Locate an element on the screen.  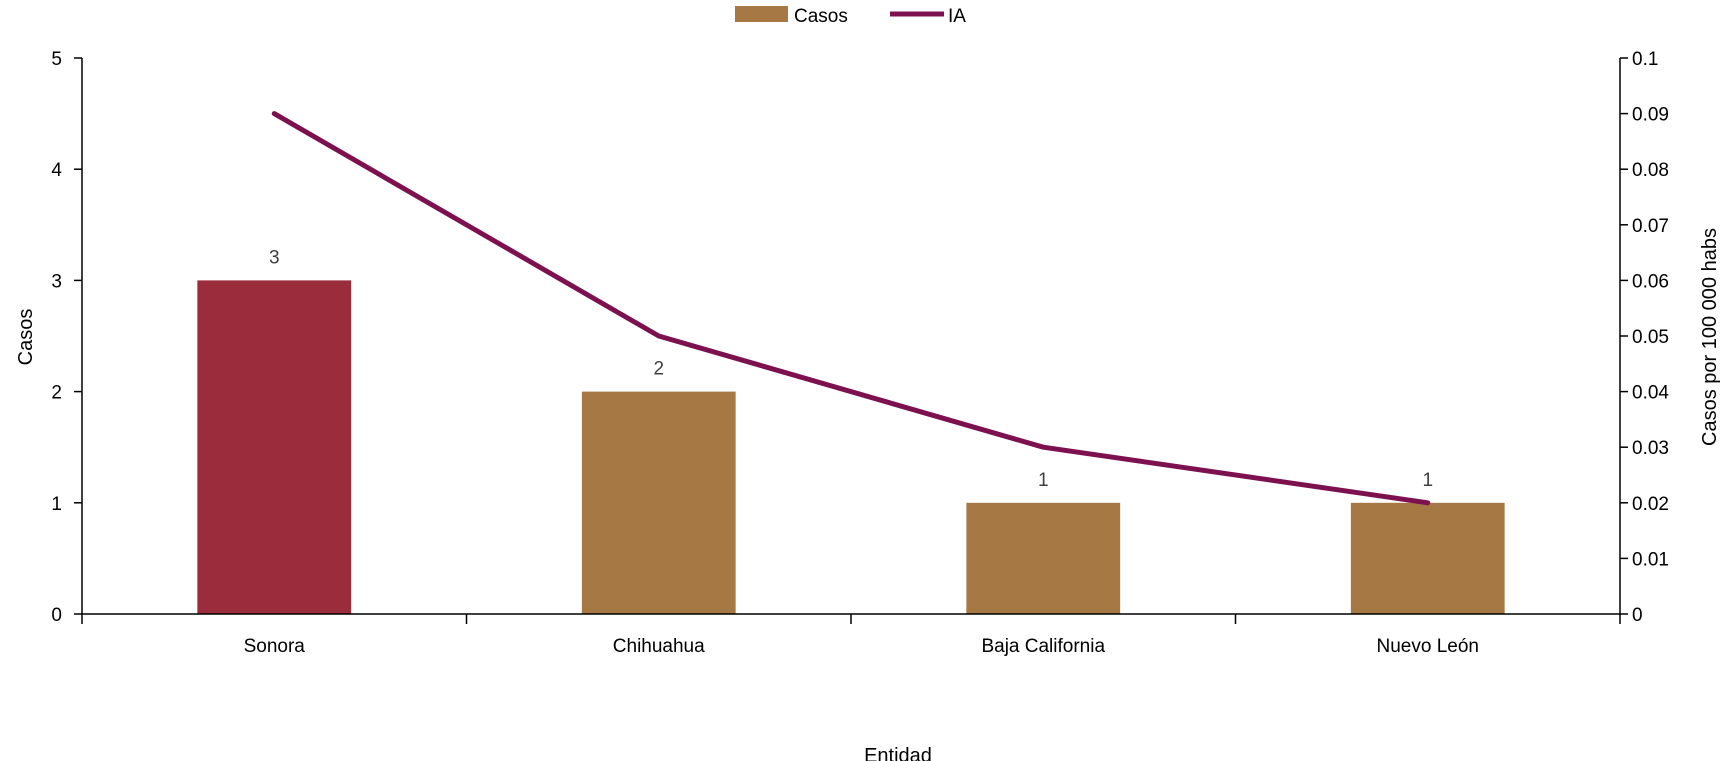
y-tick-label: 4 is located at coordinates (56, 170).